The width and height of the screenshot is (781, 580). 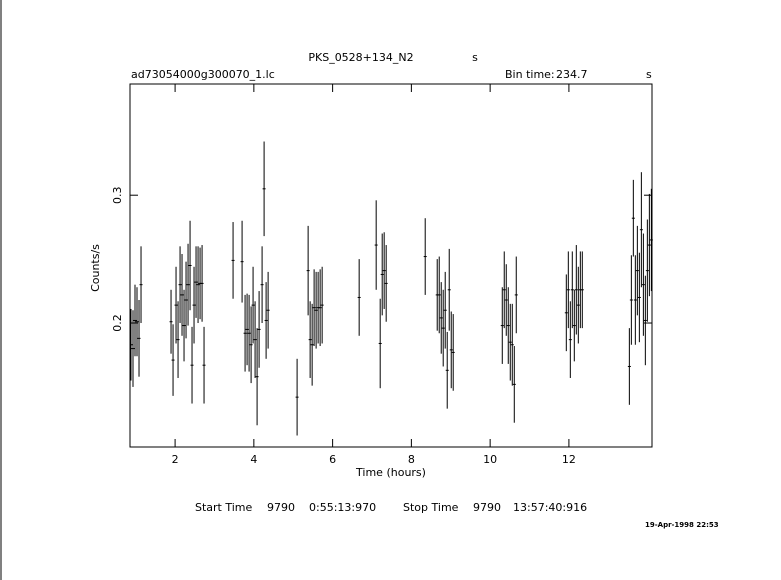 I want to click on file-name: ad73054000g300070_1.lc, so click(x=203, y=74).